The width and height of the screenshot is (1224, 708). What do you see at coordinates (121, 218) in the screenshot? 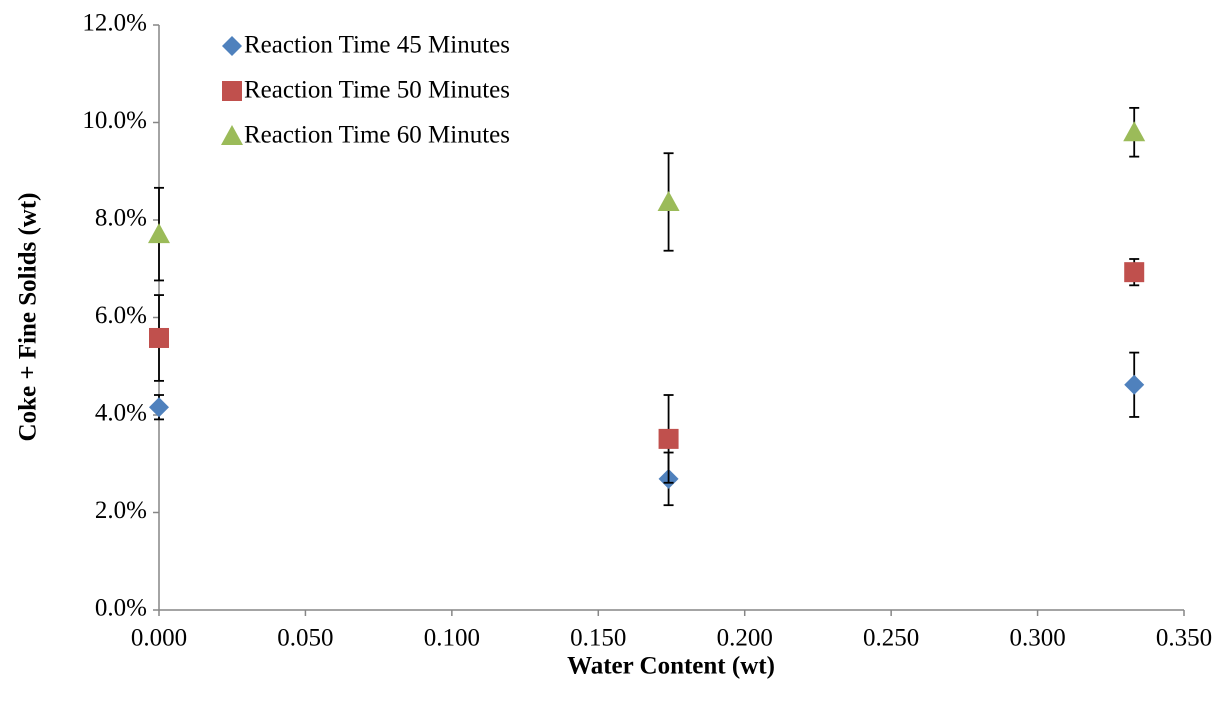
I see `y-tick-label: 8.0%` at bounding box center [121, 218].